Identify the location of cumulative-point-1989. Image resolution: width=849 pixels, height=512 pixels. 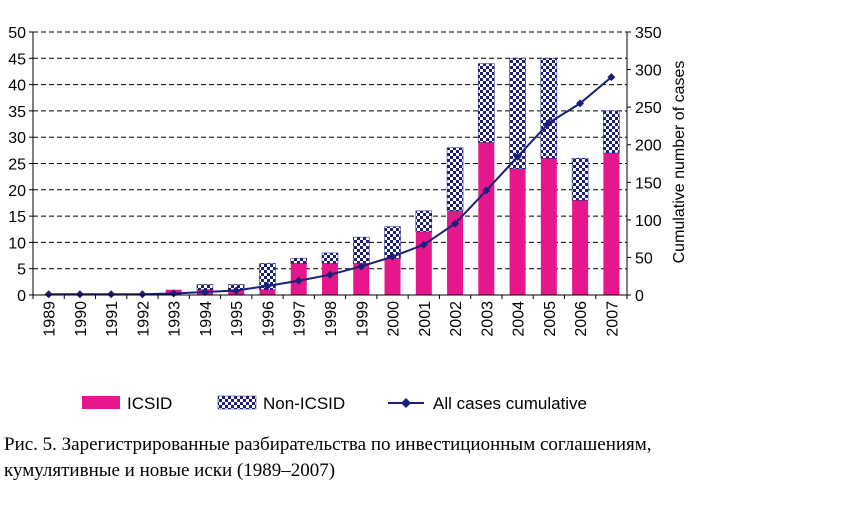
(48, 294).